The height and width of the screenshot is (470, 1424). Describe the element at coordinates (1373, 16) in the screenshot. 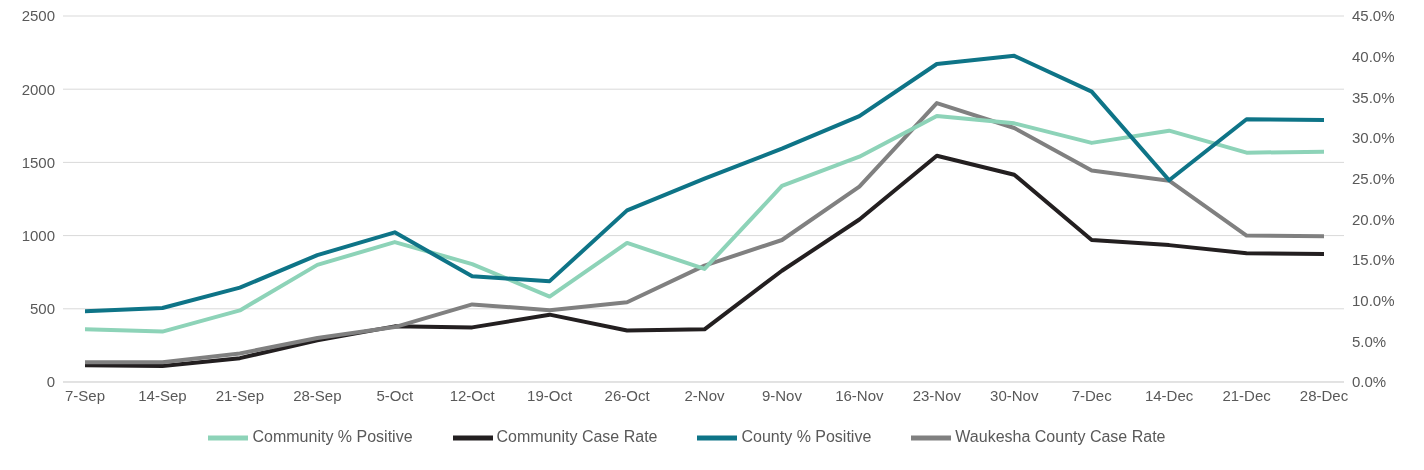

I see `y2-tick-label: 45.0%` at that location.